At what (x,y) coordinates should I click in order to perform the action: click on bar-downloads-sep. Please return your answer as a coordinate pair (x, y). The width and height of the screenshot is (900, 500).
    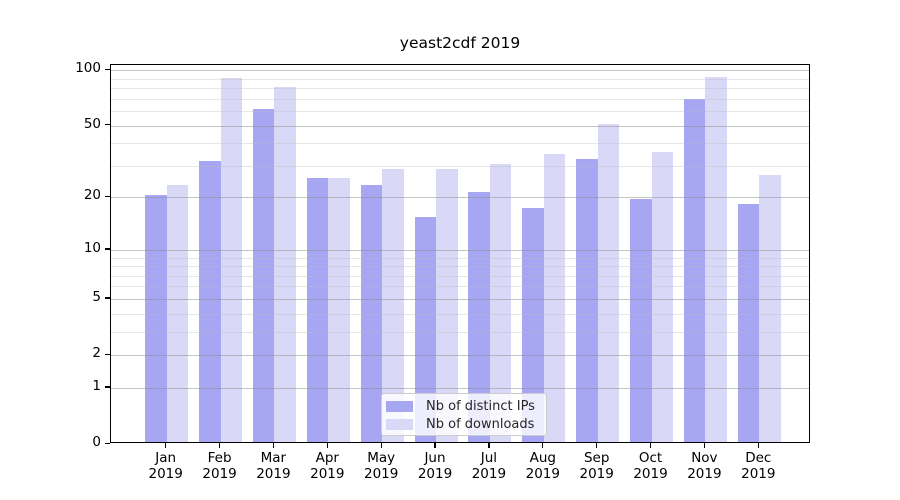
    Looking at the image, I should click on (608, 282).